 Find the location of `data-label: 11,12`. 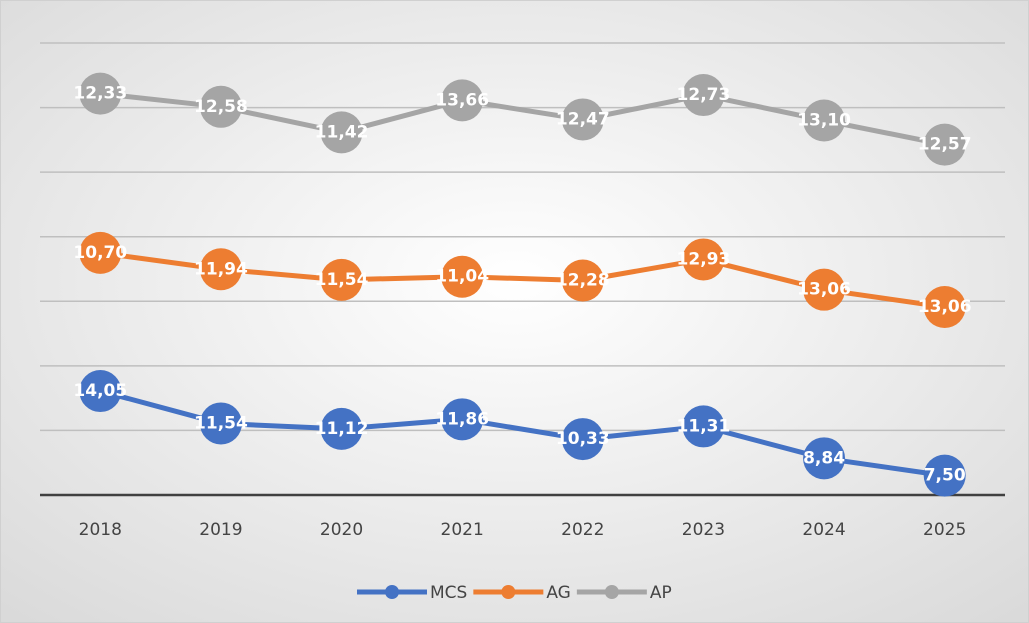

data-label: 11,12 is located at coordinates (342, 429).